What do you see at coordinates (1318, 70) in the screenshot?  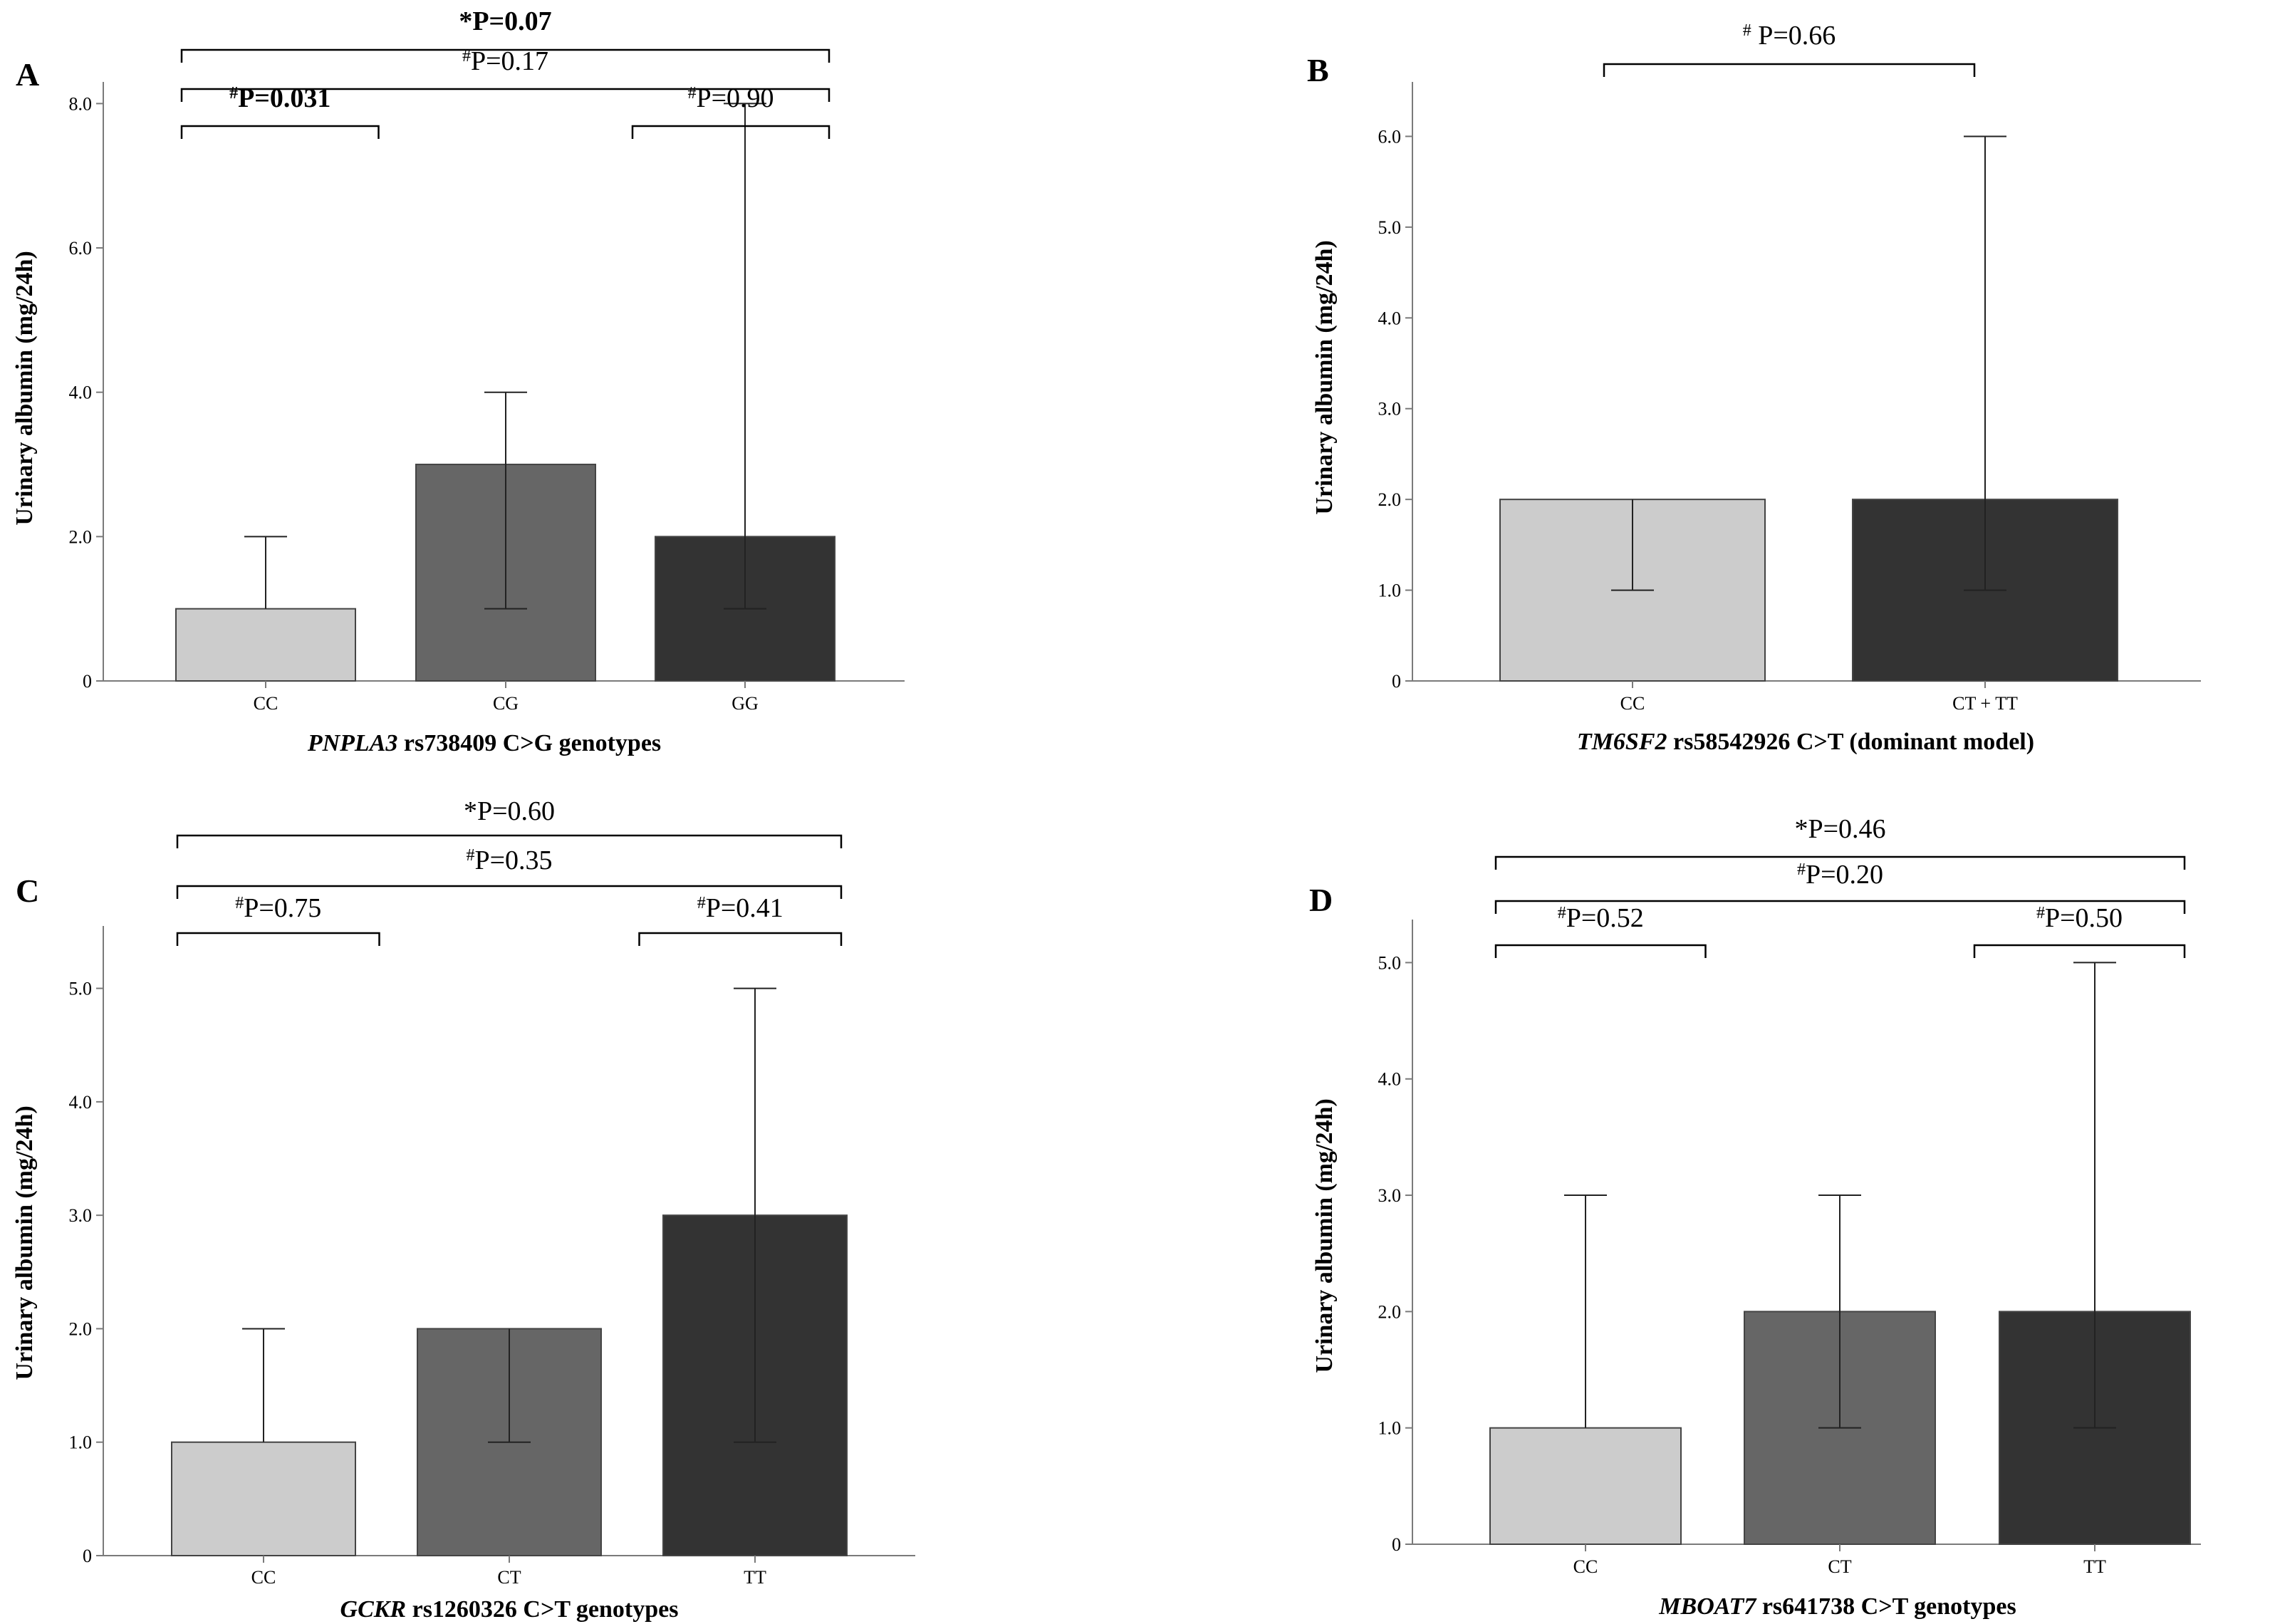 I see `panel-letter: B` at bounding box center [1318, 70].